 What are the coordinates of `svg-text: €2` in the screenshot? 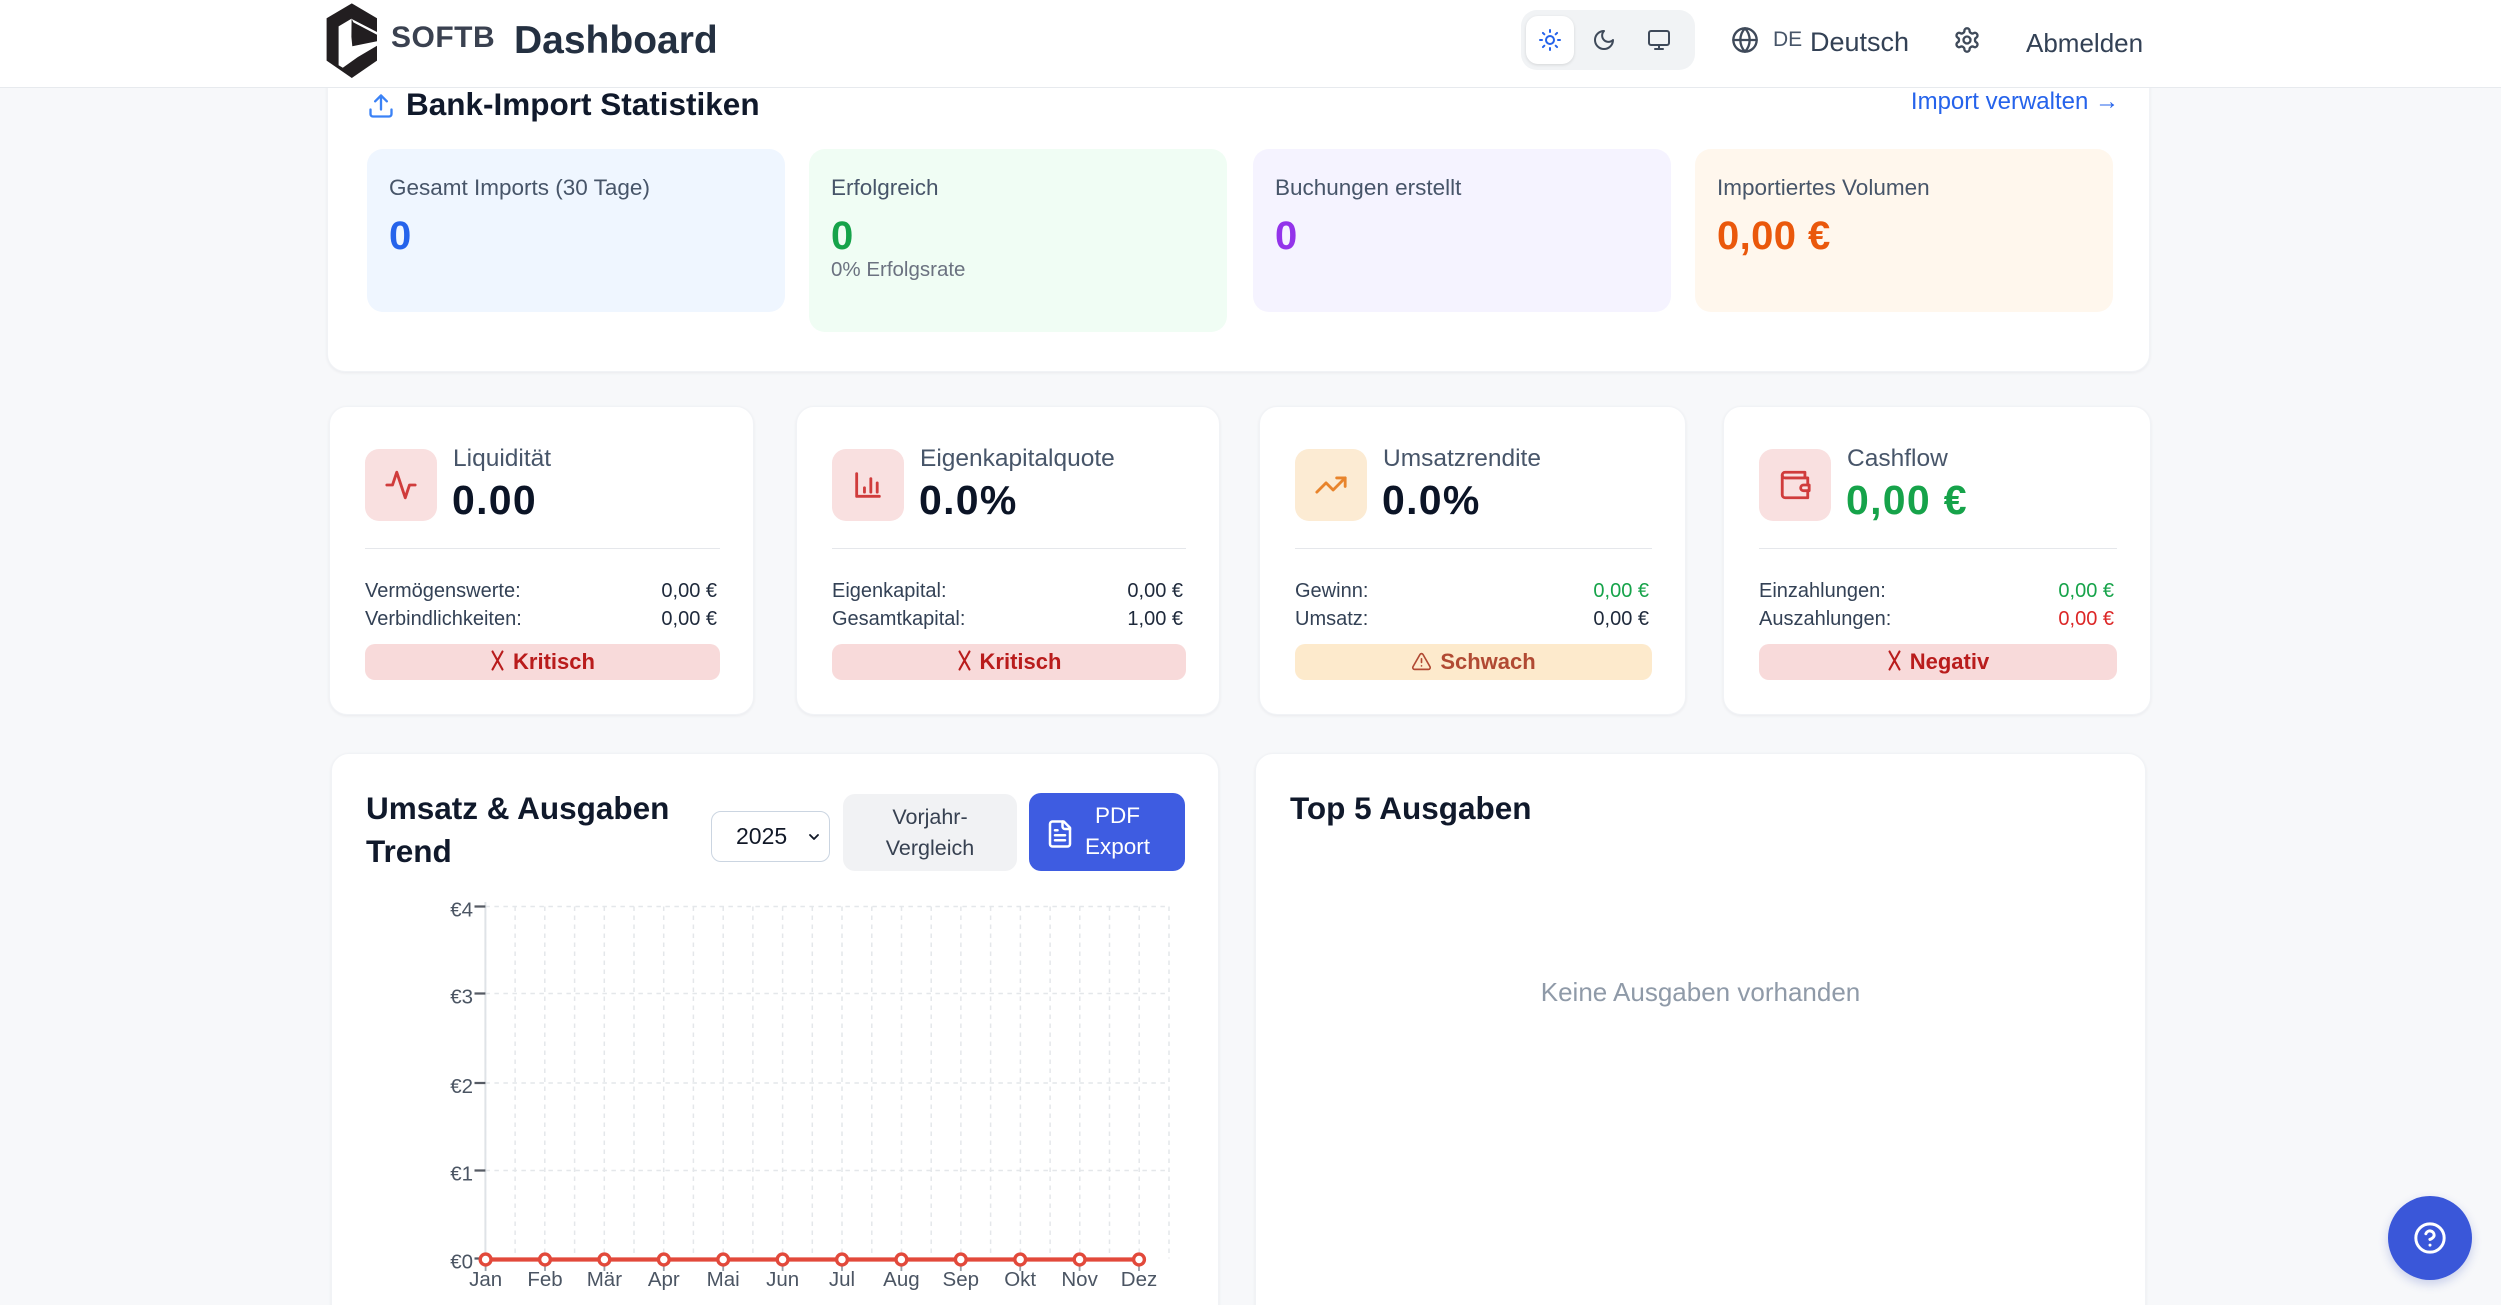 It's located at (461, 1086).